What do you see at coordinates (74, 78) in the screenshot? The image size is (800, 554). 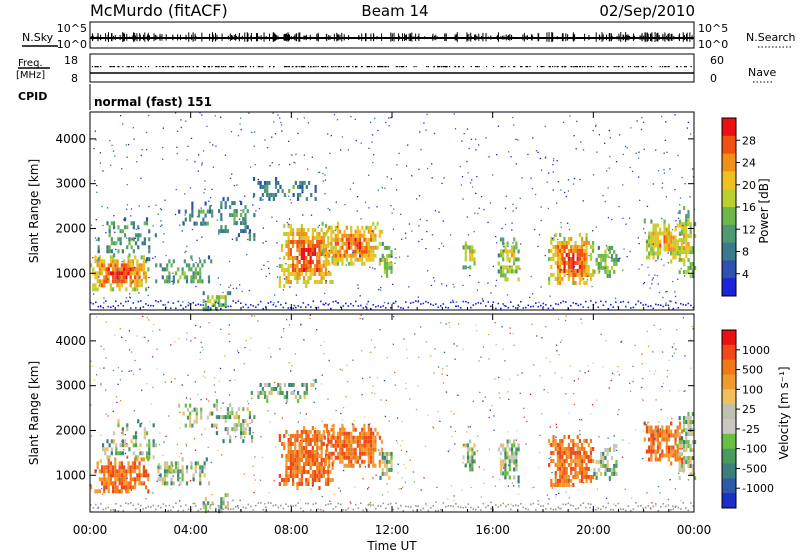 I see `freq-left-tick-bottom: 8` at bounding box center [74, 78].